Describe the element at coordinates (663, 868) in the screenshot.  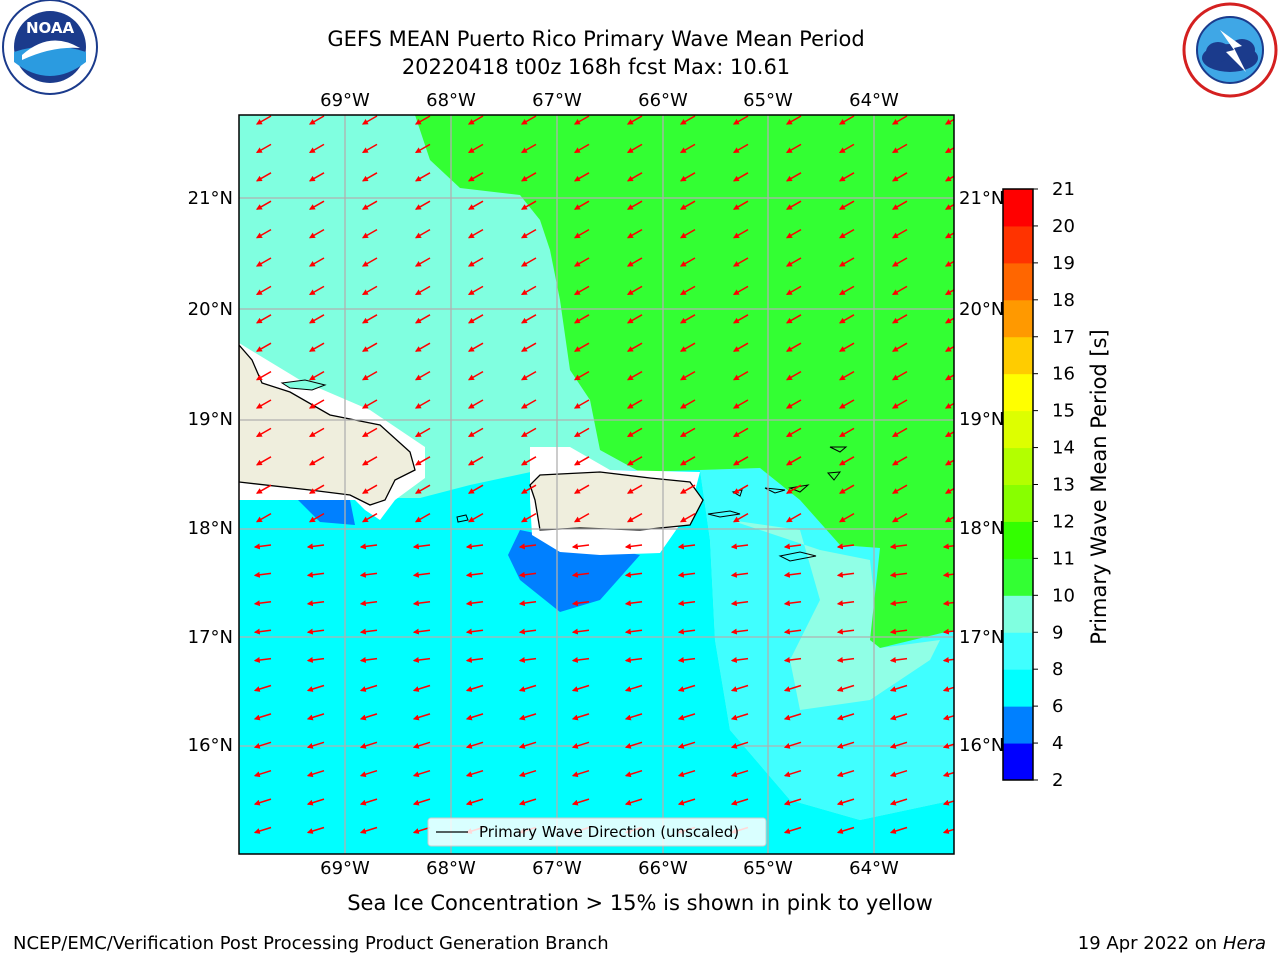
I see `lon-label-bottom-66w: 66°W` at that location.